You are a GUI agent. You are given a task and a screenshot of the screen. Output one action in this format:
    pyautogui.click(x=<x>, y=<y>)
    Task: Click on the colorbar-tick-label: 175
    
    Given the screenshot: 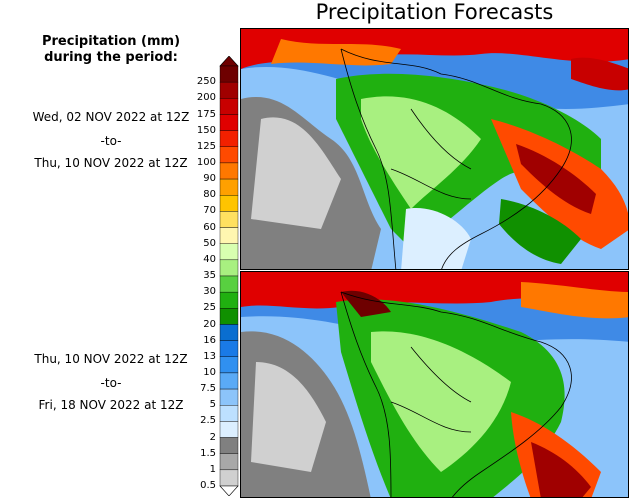 What is the action you would take?
    pyautogui.click(x=206, y=114)
    